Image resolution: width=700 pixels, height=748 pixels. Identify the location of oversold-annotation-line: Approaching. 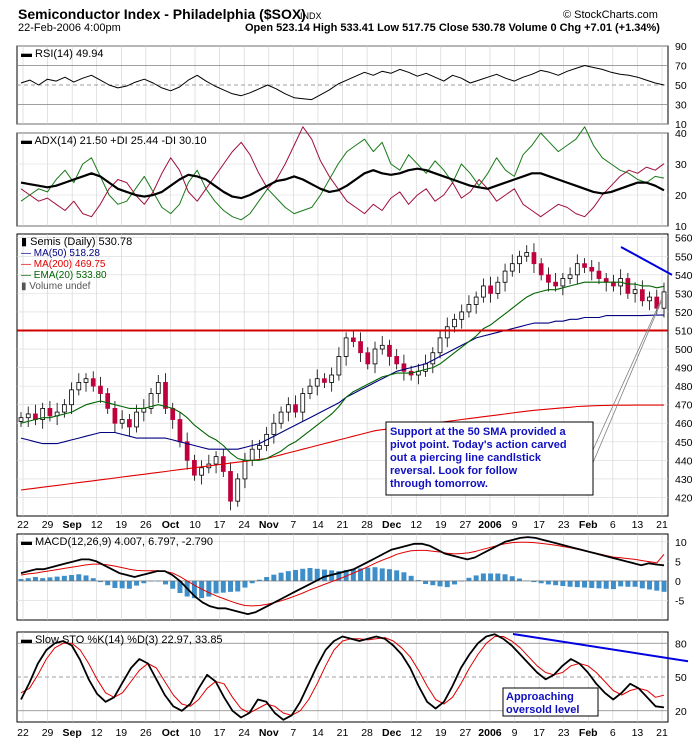
(540, 697).